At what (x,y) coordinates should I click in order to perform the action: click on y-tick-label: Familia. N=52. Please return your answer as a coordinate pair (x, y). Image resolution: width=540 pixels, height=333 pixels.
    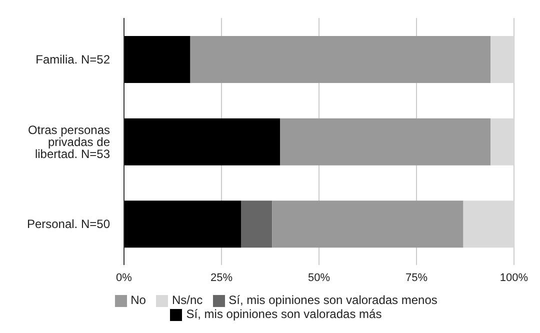
    Looking at the image, I should click on (73, 59).